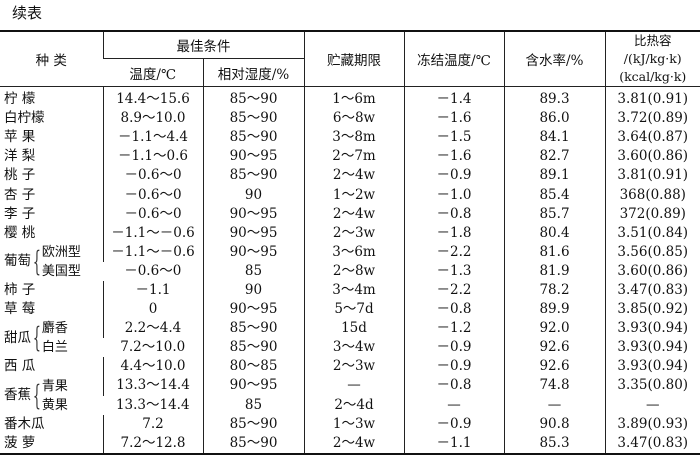  Describe the element at coordinates (51, 395) in the screenshot. I see `cell-species-group: 香蕉{青果 黄果` at that location.